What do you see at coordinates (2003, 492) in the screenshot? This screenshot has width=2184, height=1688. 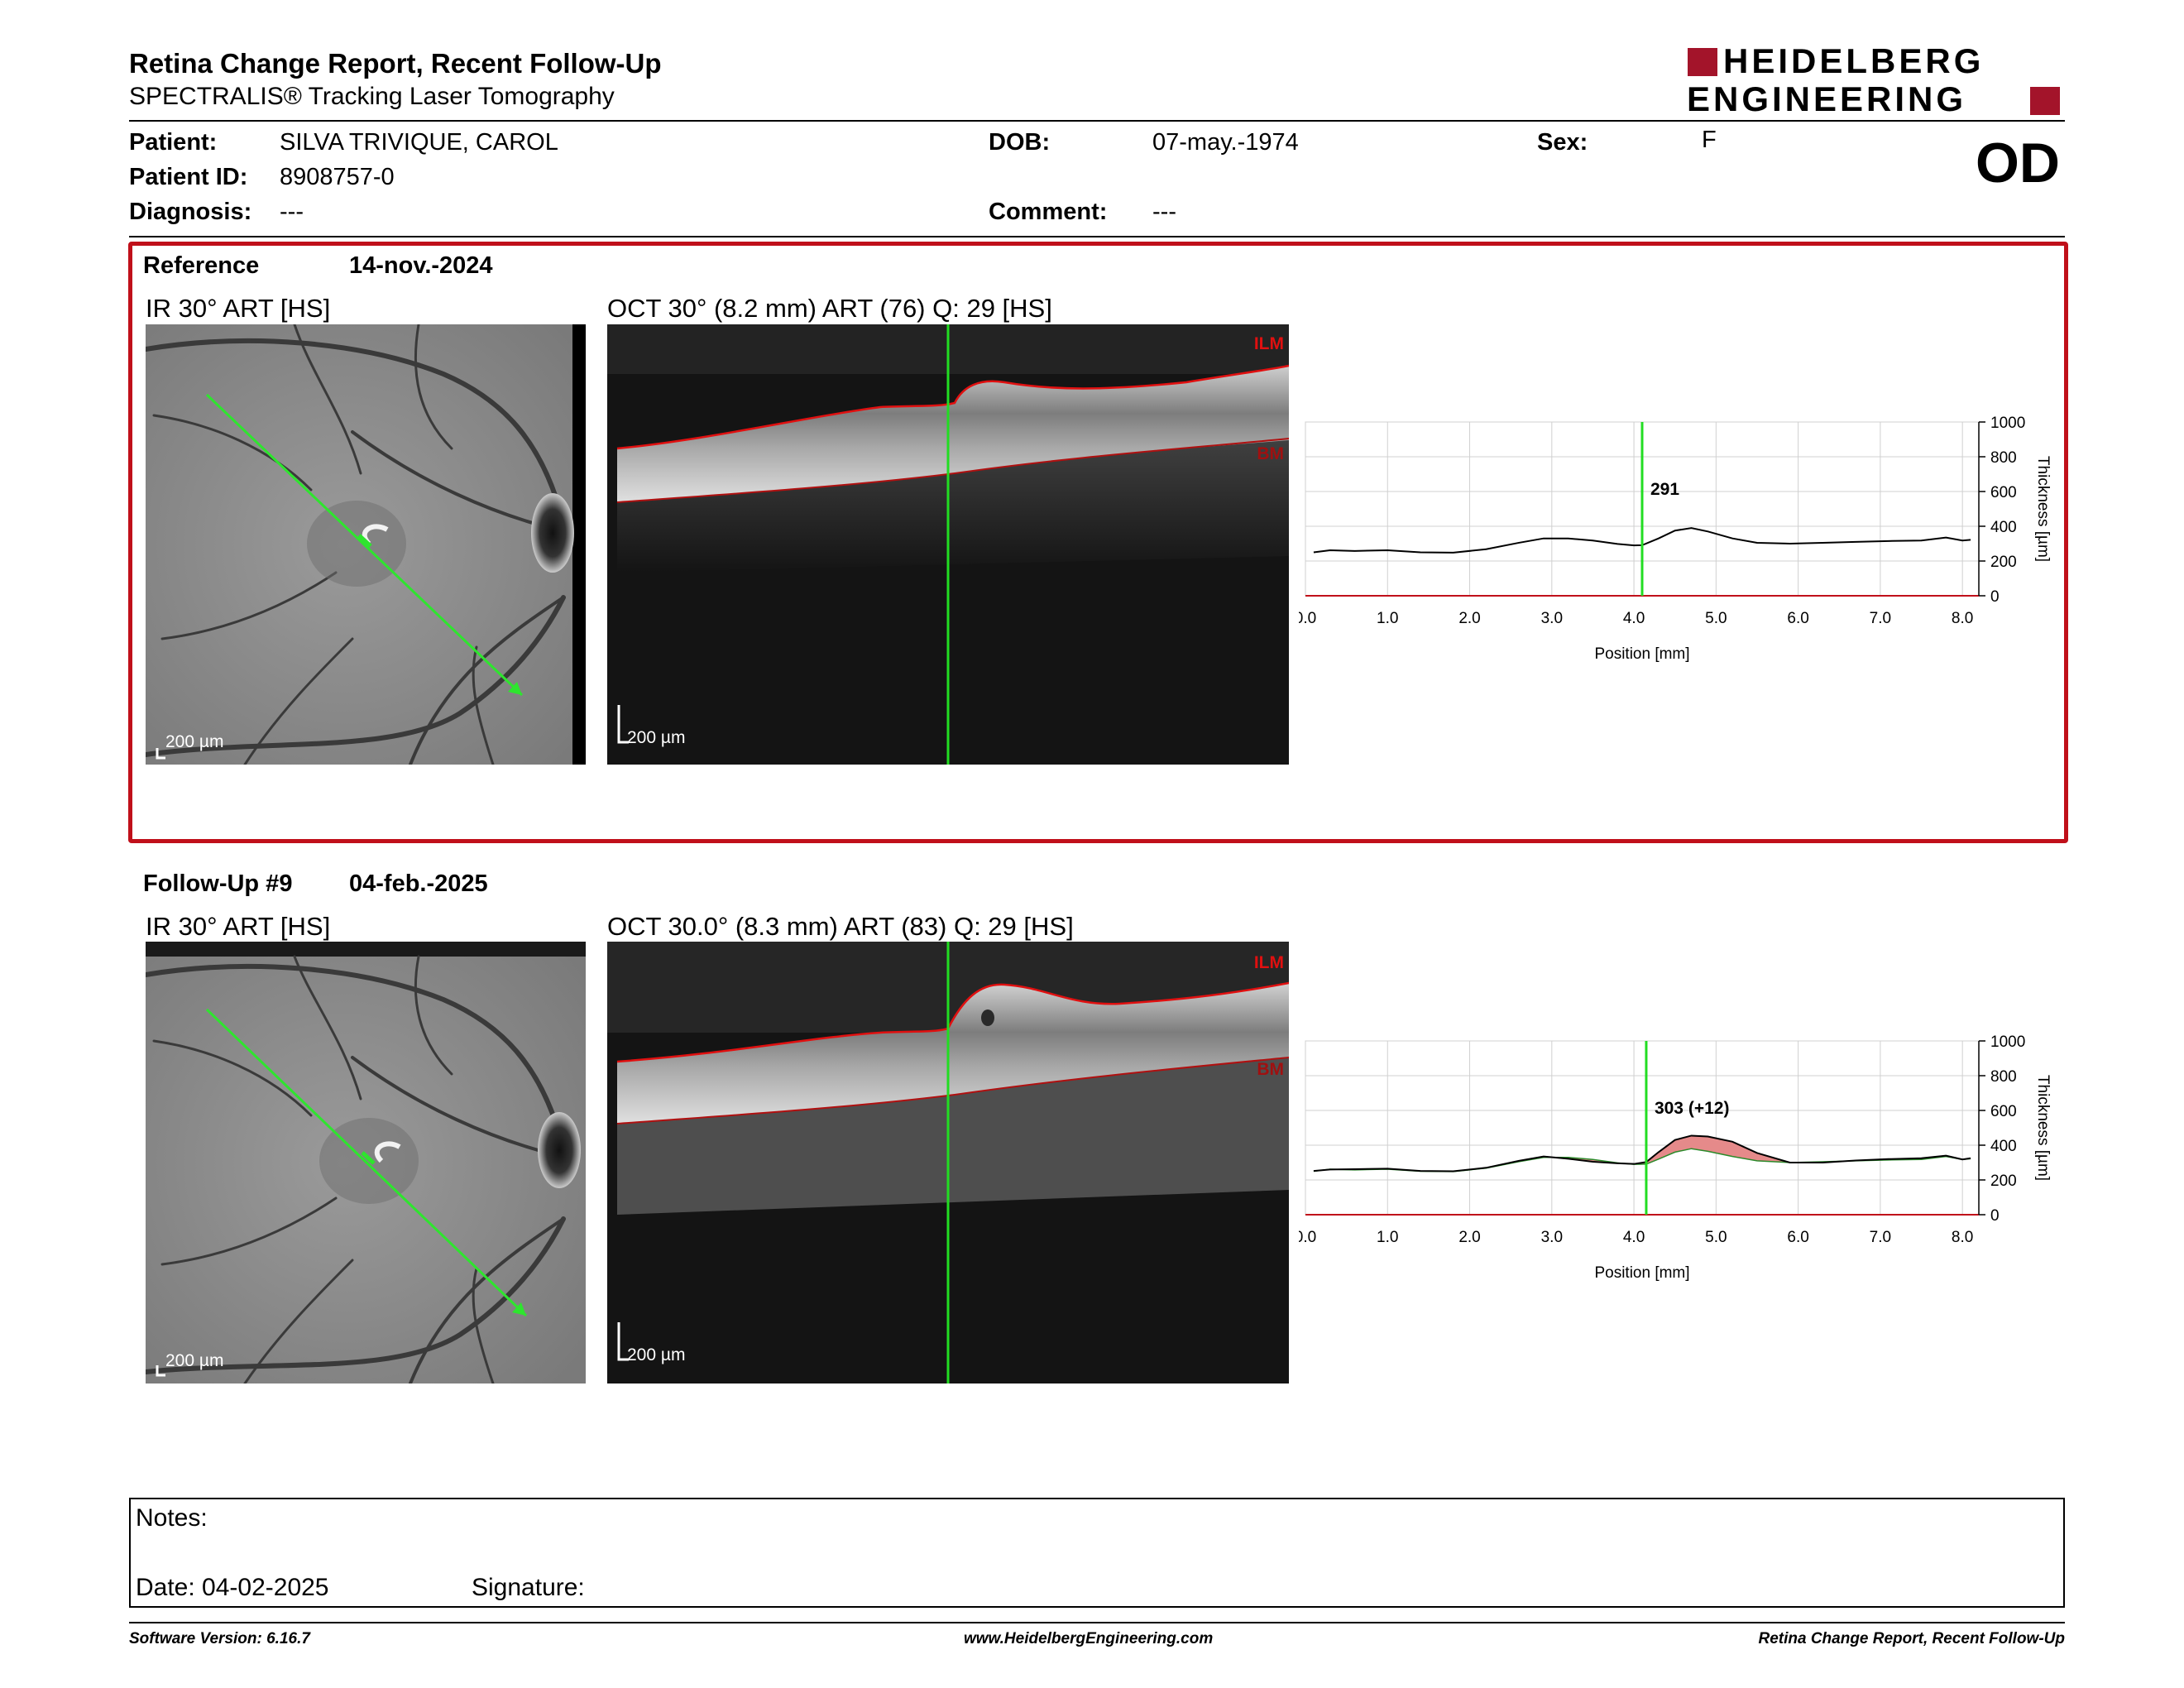 I see `reference-chart-y-tick-label: 600` at bounding box center [2003, 492].